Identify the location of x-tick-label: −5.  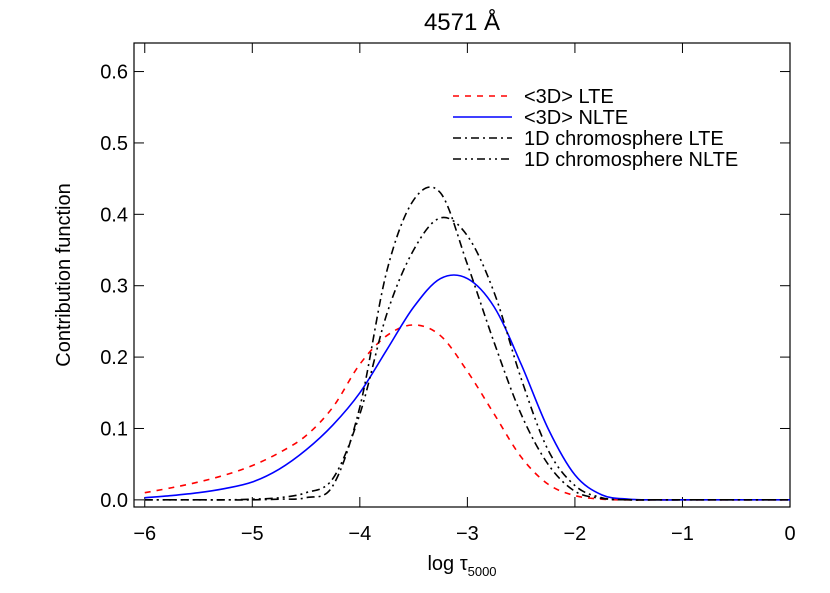
(252, 534).